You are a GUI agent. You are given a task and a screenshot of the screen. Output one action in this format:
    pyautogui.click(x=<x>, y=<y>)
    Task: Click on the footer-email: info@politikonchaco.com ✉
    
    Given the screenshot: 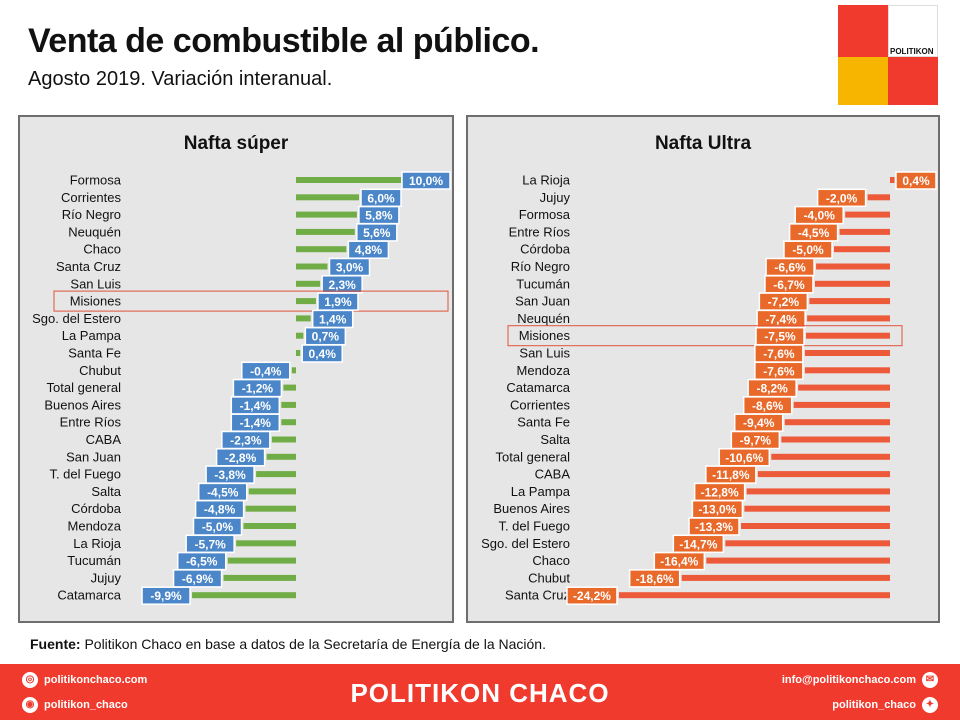 What is the action you would take?
    pyautogui.click(x=860, y=680)
    